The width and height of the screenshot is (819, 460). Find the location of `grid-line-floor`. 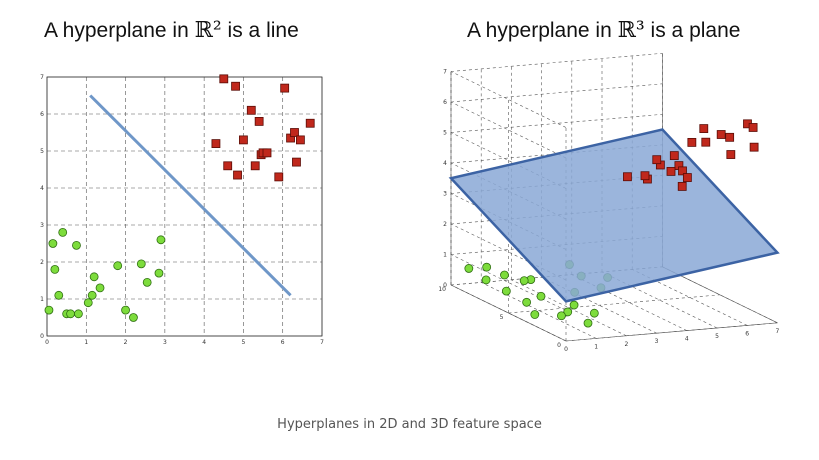

grid-line-floor is located at coordinates (614, 304).